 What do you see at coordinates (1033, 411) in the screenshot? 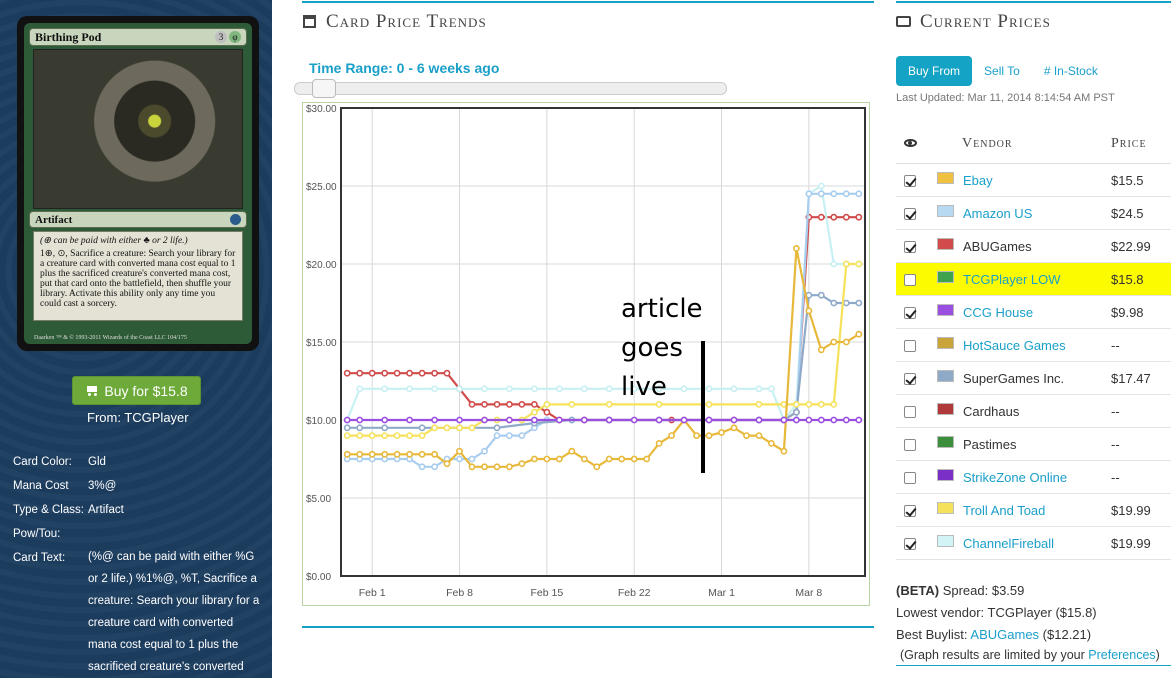
I see `vendor-row: Cardhaus --` at bounding box center [1033, 411].